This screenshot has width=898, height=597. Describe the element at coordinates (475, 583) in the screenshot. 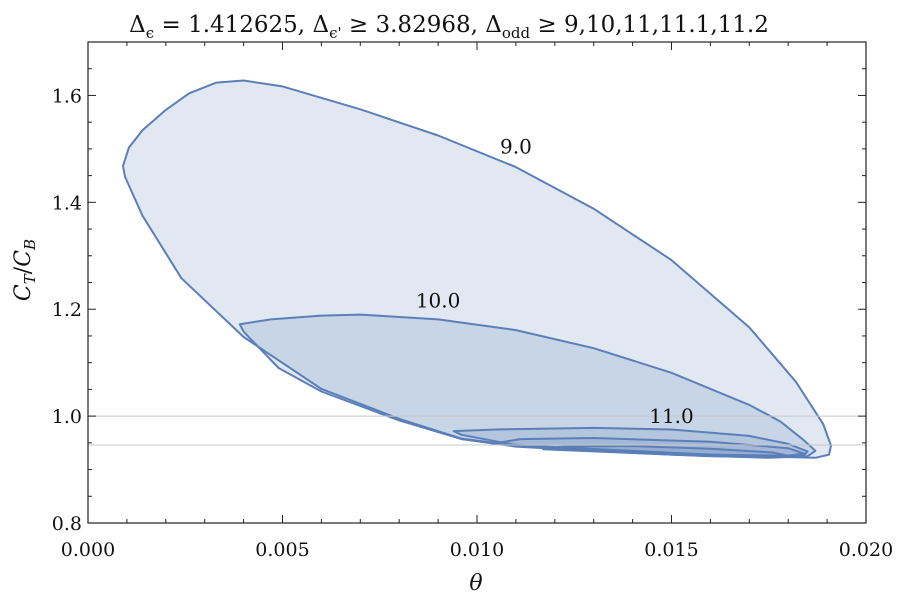

I see `x-axis-label: θ` at that location.